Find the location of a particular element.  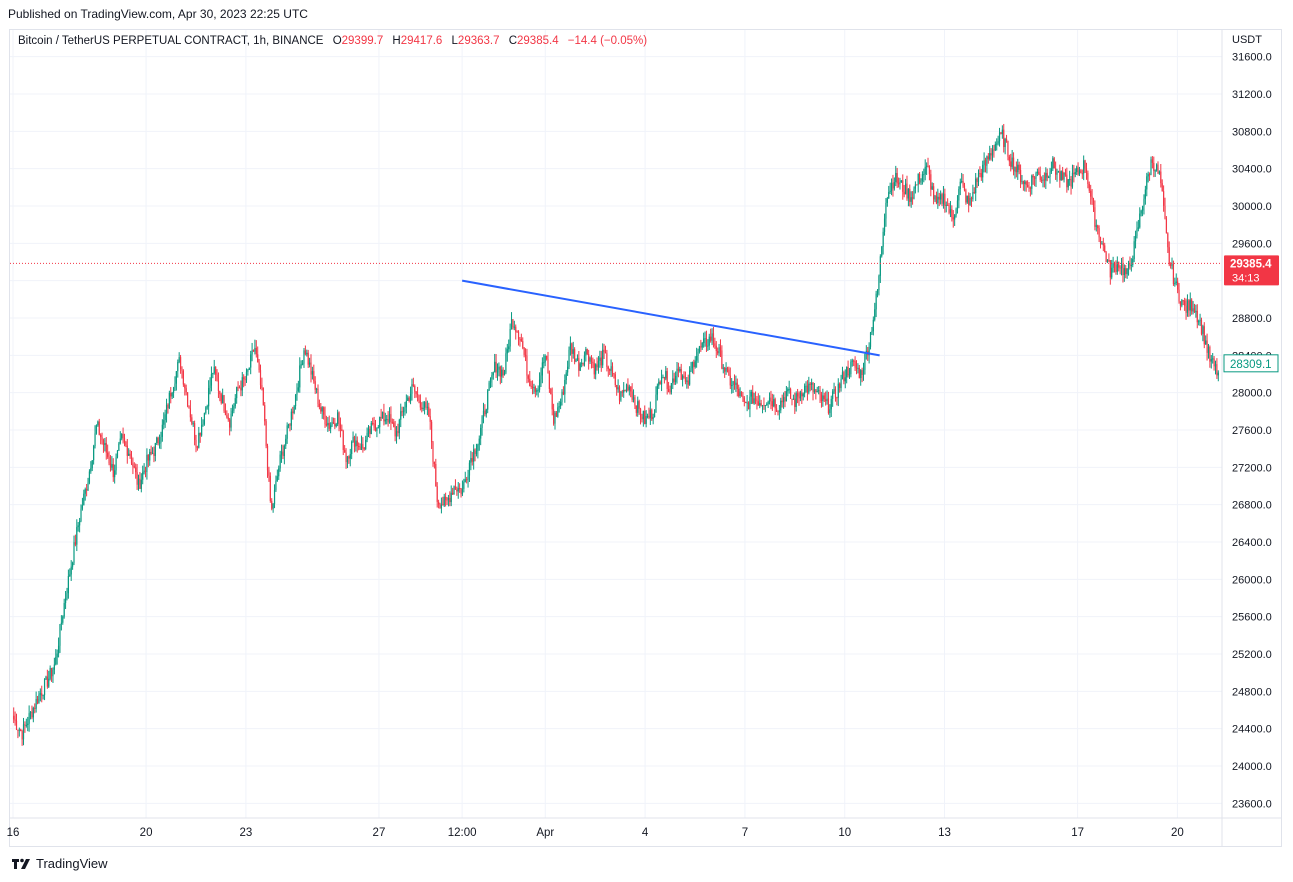

price-tick-label: 30000.0 is located at coordinates (1252, 207).